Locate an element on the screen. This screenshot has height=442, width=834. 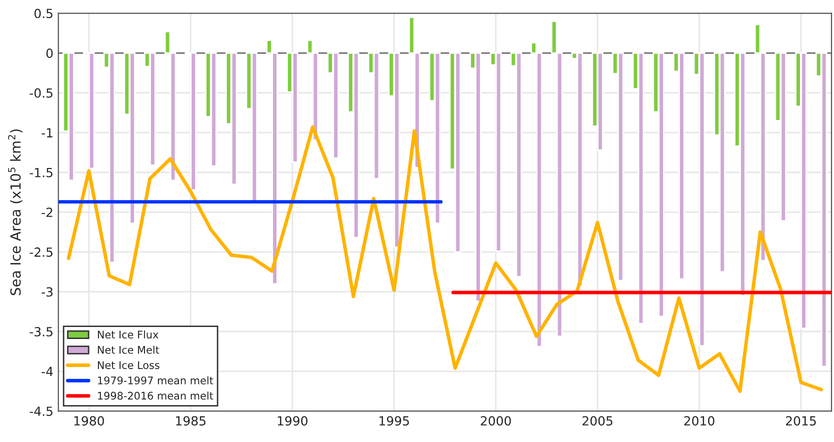
legend-label: Net Ice Loss is located at coordinates (129, 365).